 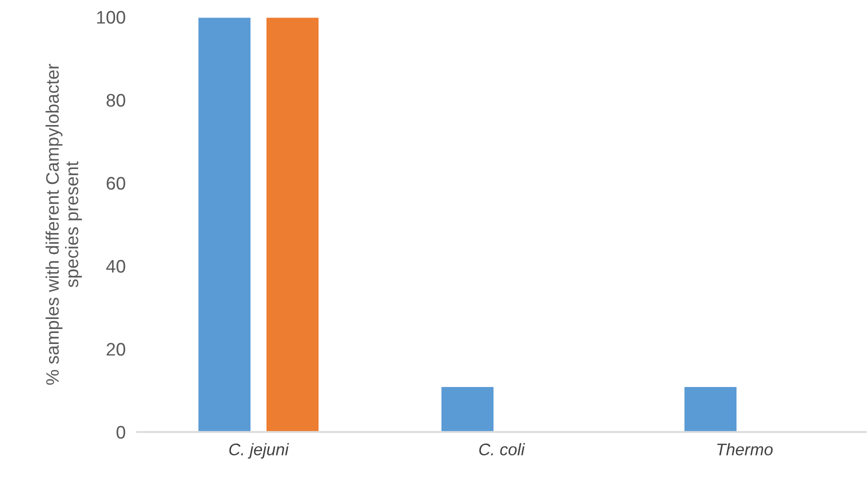 I want to click on y-tick-label: 20, so click(x=116, y=349).